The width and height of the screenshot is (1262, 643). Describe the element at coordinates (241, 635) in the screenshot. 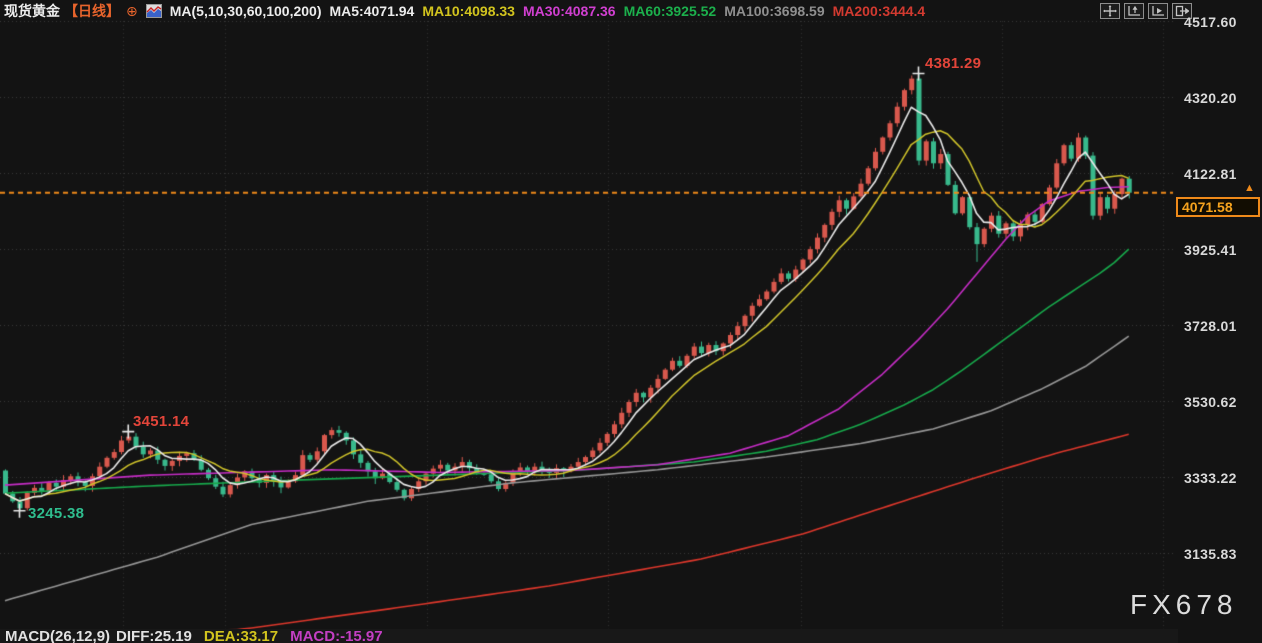

I see `dea-value: DEA:33.17` at that location.